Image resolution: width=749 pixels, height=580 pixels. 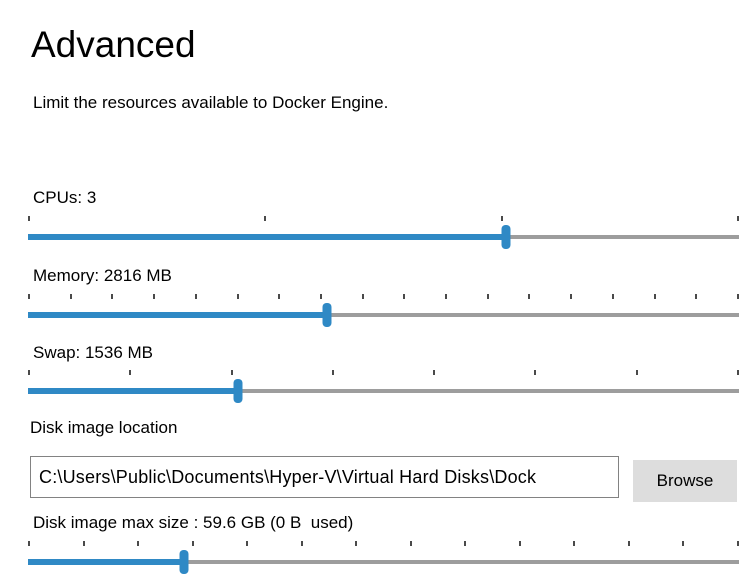 I want to click on cpus-slider-thumb, so click(x=506, y=237).